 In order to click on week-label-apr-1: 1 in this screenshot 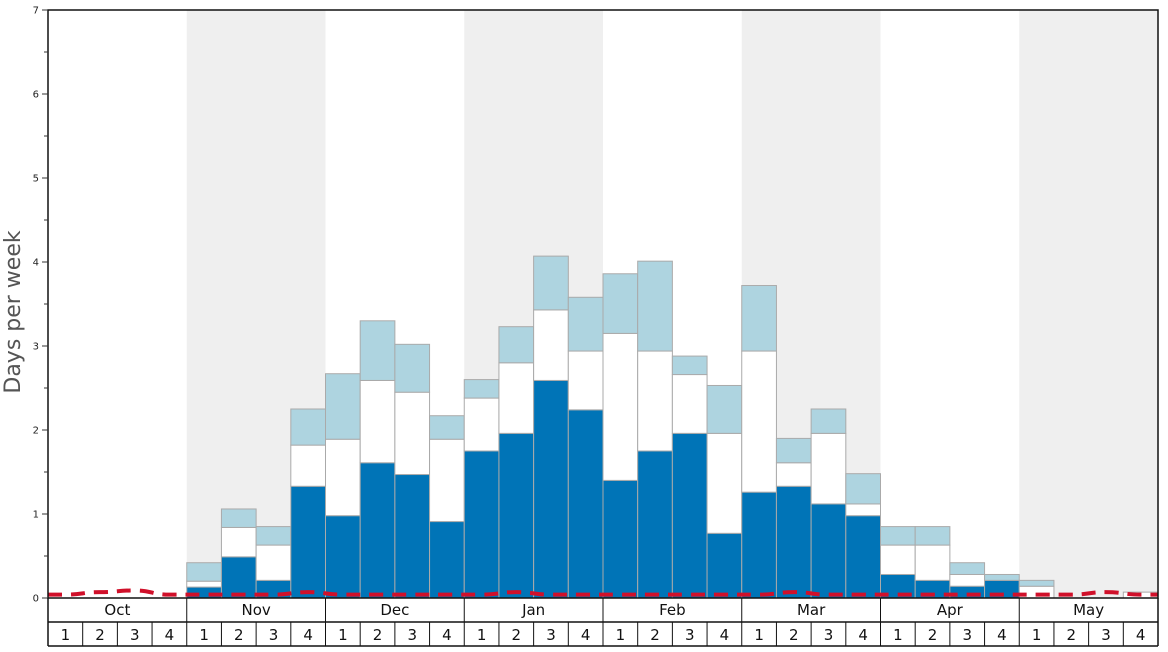, I will do `click(898, 635)`.